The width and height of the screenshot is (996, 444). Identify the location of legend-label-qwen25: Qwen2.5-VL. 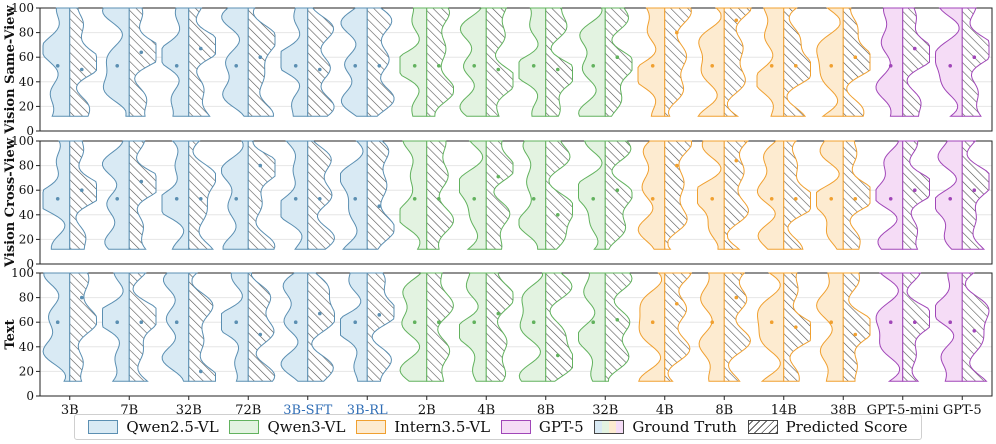
(172, 427).